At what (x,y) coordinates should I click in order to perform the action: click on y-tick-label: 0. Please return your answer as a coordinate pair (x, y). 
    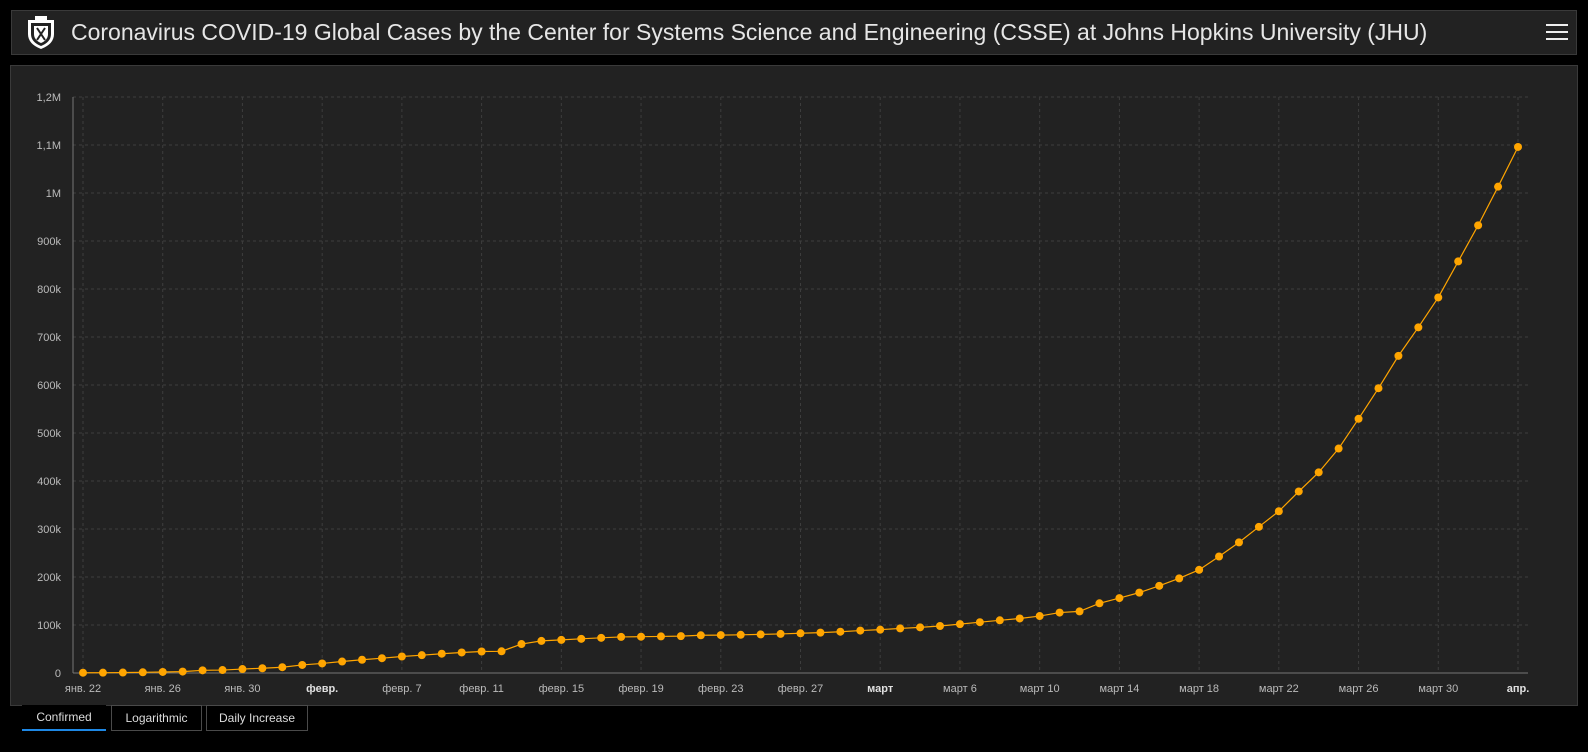
    Looking at the image, I should click on (58, 674).